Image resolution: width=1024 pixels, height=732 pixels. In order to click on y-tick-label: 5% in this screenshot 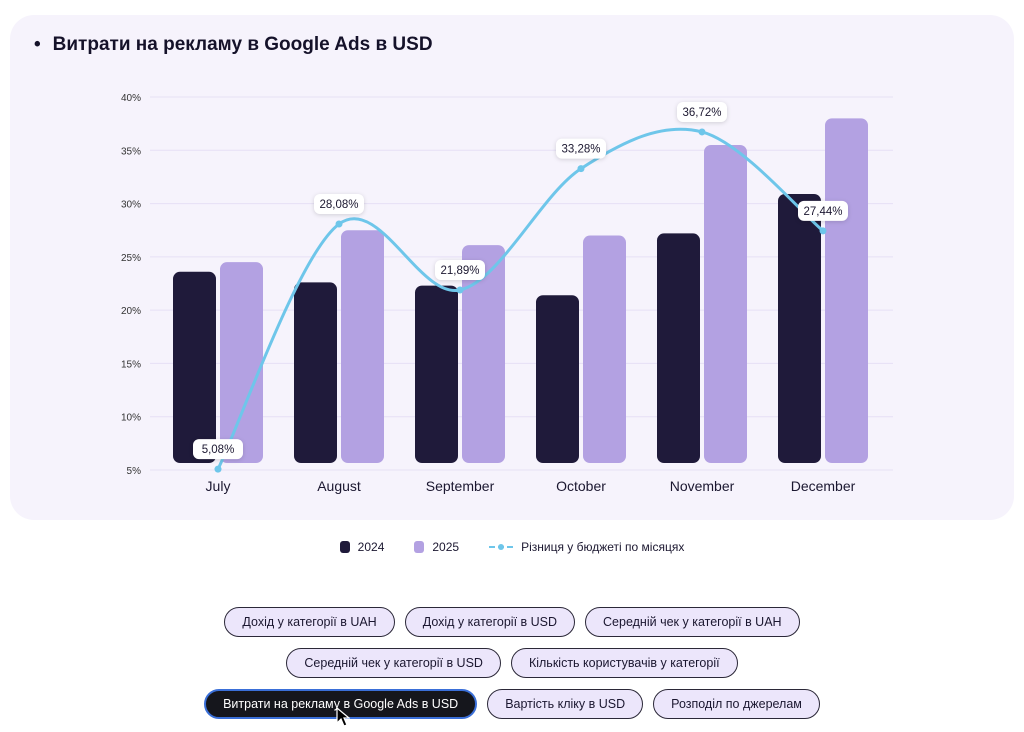, I will do `click(134, 471)`.